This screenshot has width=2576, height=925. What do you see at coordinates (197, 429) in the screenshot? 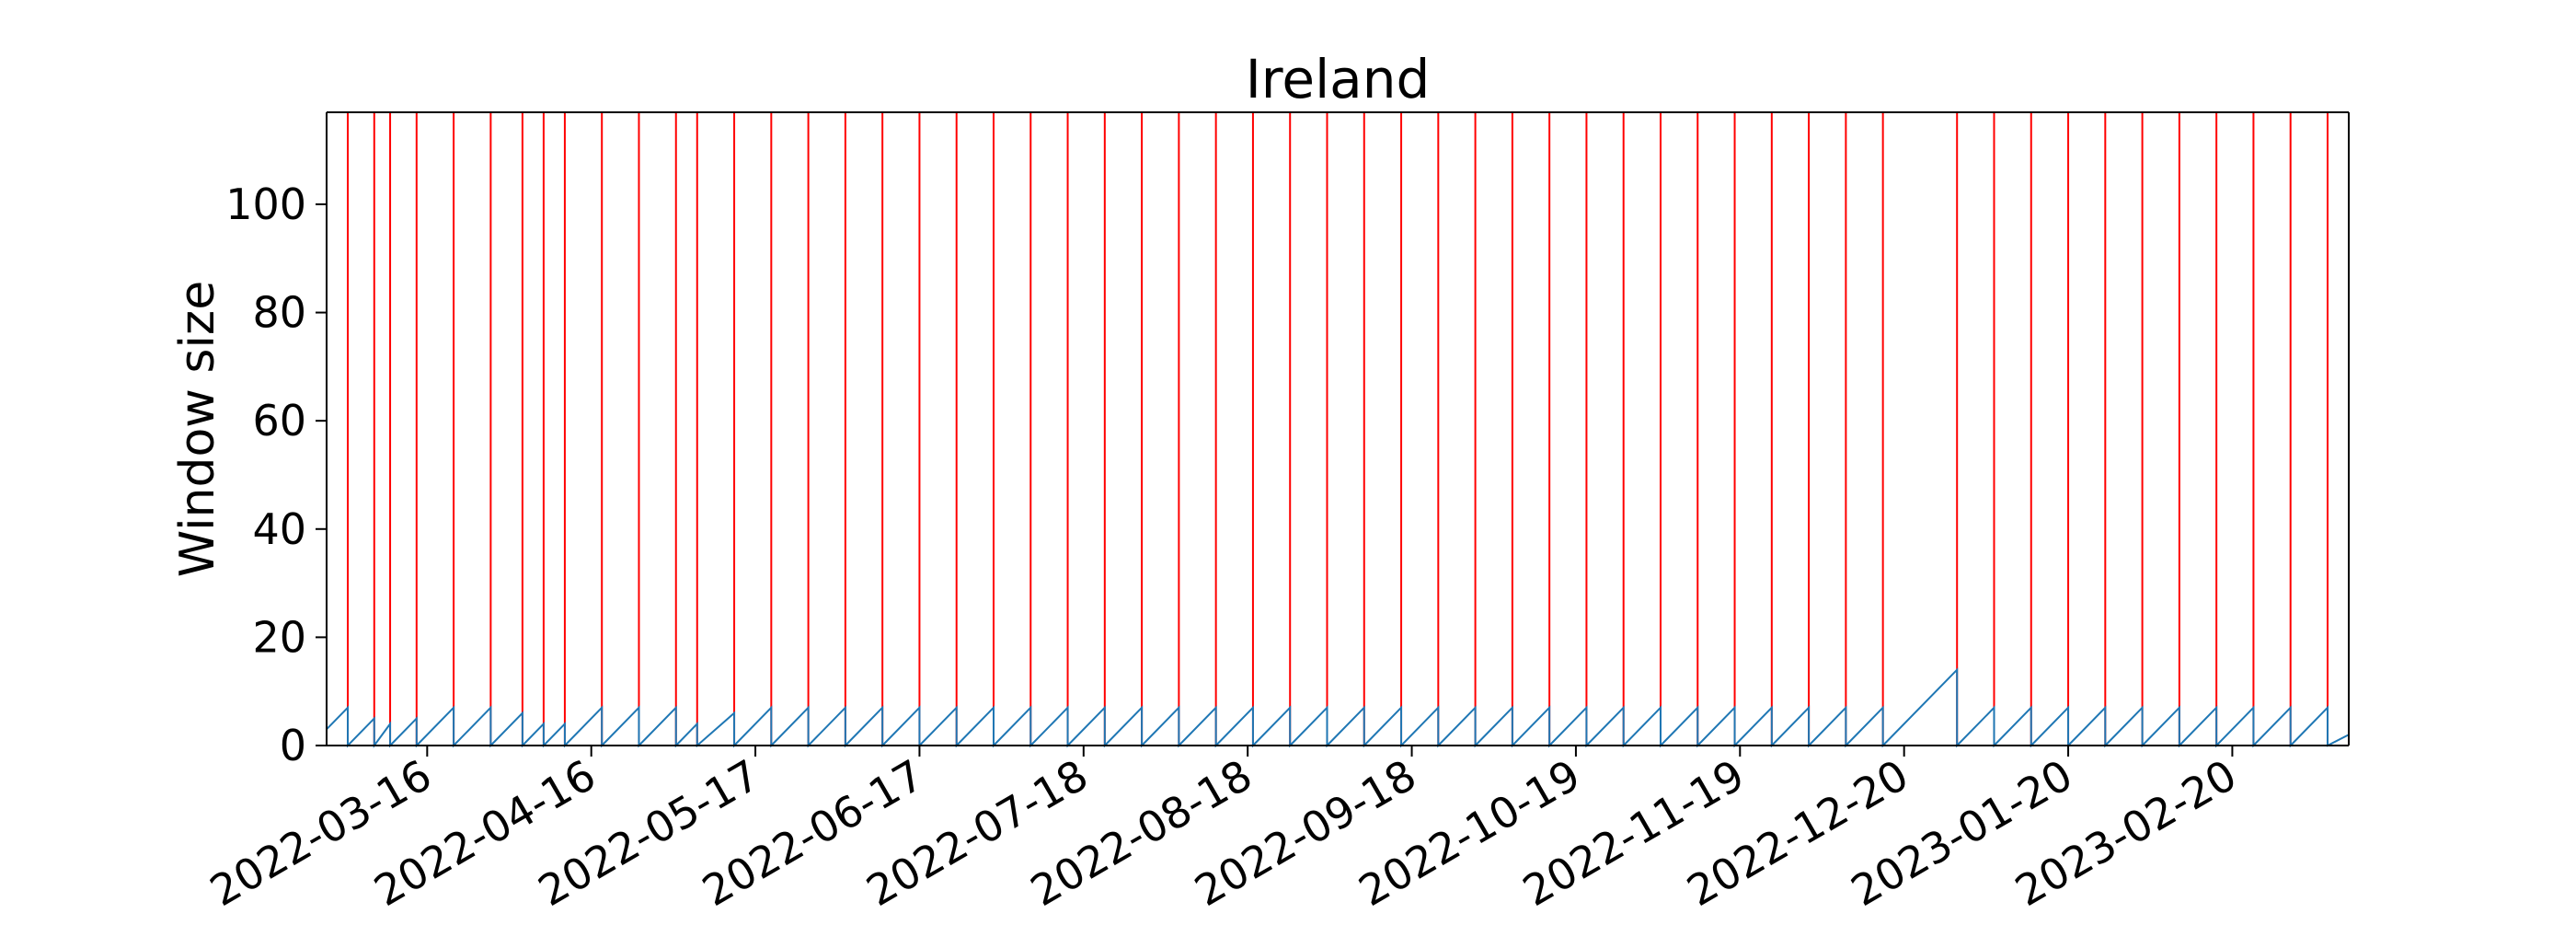
I see `y-axis-label: Window size` at bounding box center [197, 429].